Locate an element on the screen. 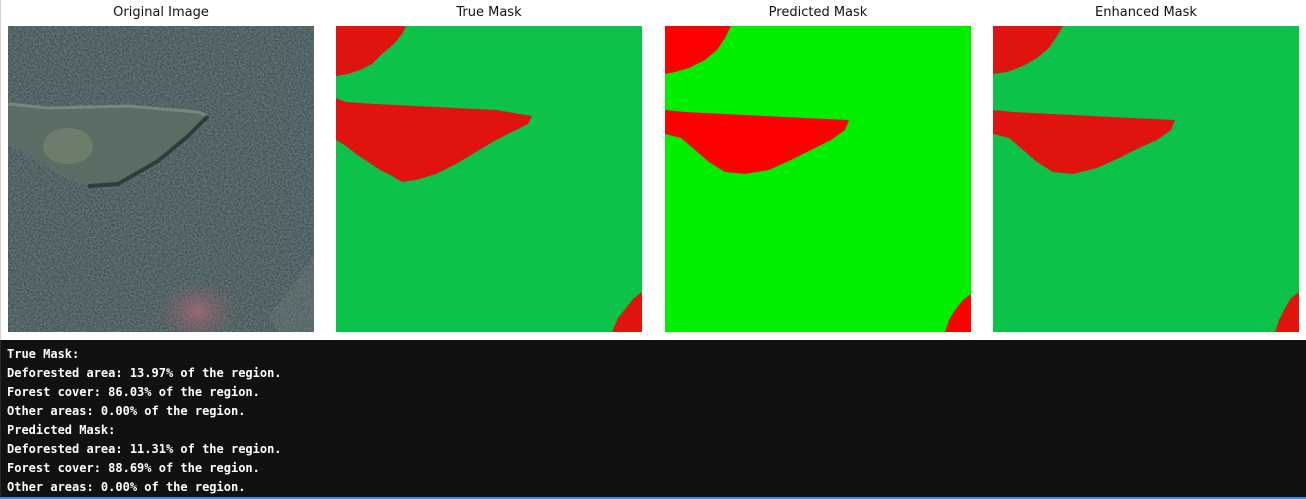  panel-title-predicted-mask: Predicted Mask is located at coordinates (818, 12).